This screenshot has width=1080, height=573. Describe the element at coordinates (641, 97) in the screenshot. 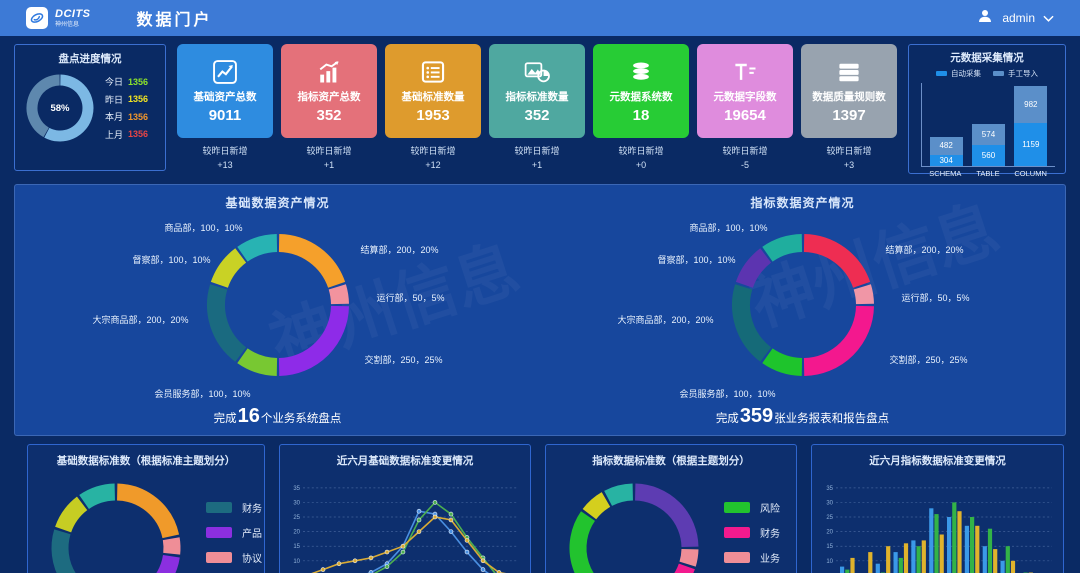

I see `kpi-card-label: 元数据系统数` at that location.